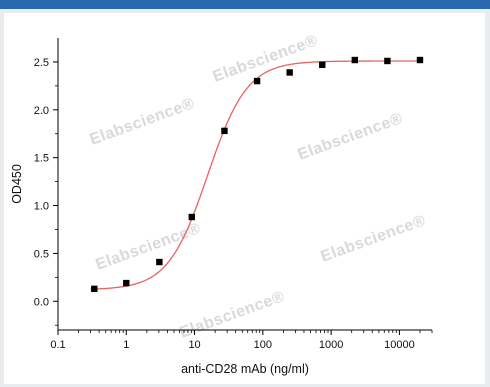 Image resolution: width=490 pixels, height=387 pixels. I want to click on y-tick-label: 2.5, so click(41, 63).